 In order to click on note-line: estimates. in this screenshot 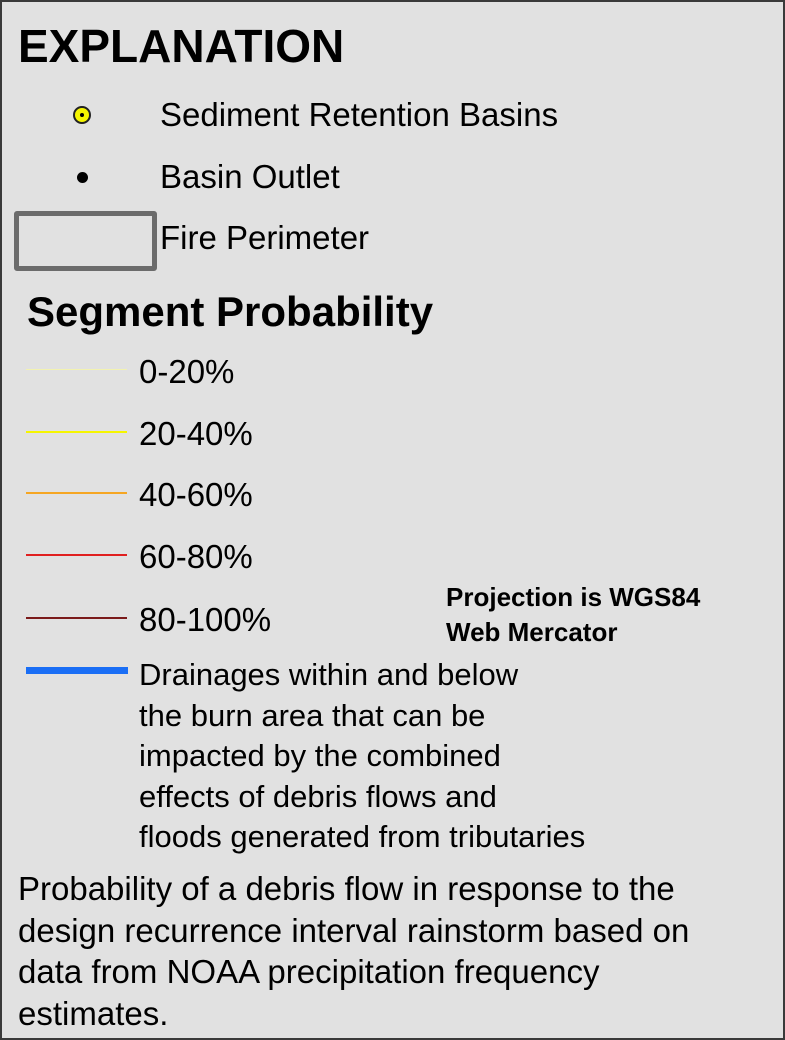, I will do `click(93, 1013)`.